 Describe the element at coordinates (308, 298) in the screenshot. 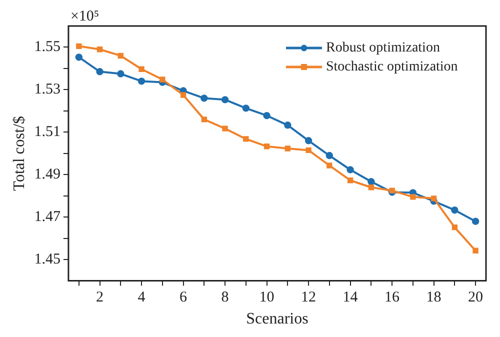

I see `x-tick-label: 12` at that location.